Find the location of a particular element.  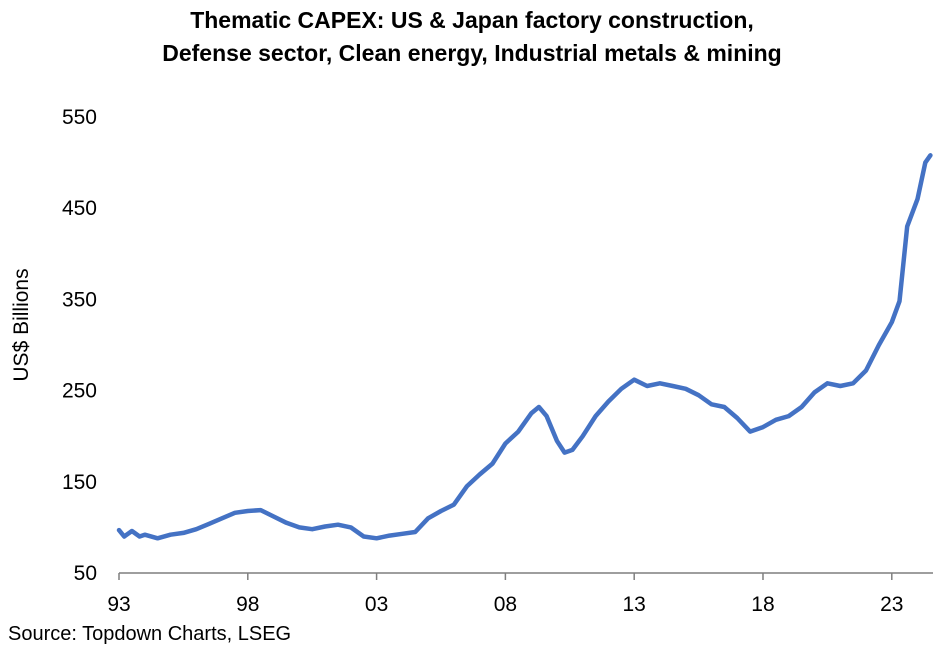

x-tick-label: 18 is located at coordinates (762, 604).